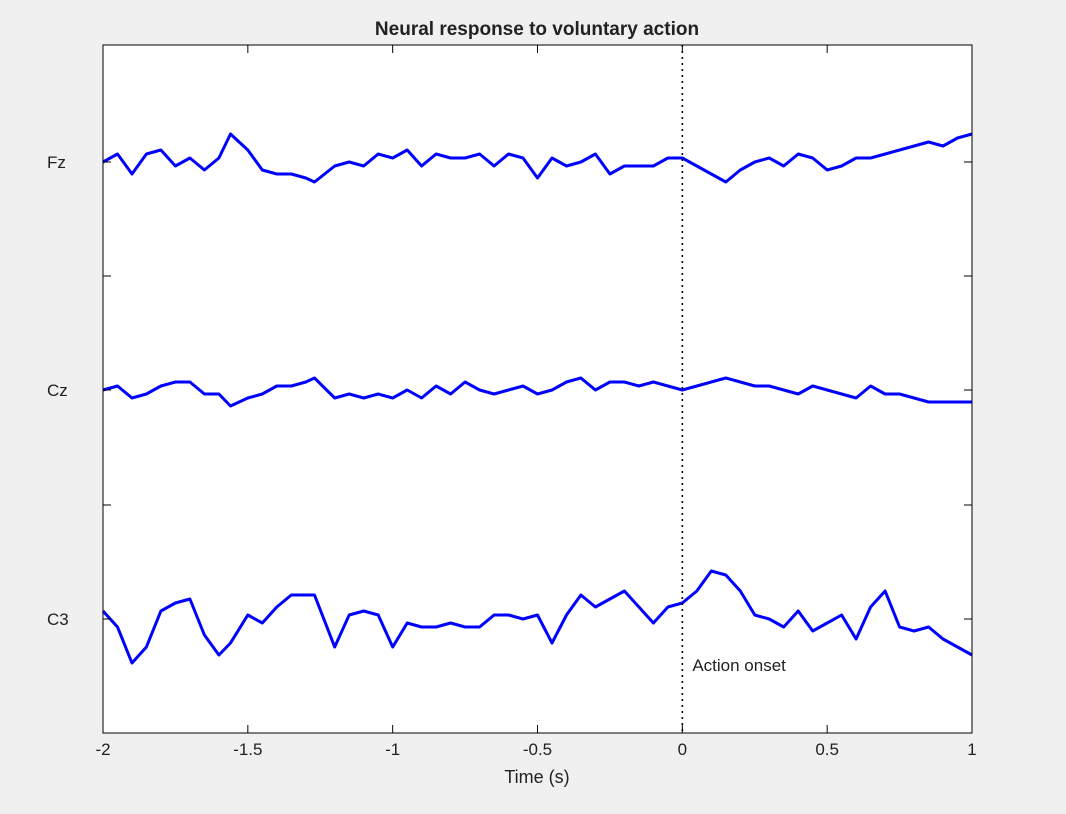 The height and width of the screenshot is (814, 1066). What do you see at coordinates (682, 749) in the screenshot?
I see `x-tick-label: 0` at bounding box center [682, 749].